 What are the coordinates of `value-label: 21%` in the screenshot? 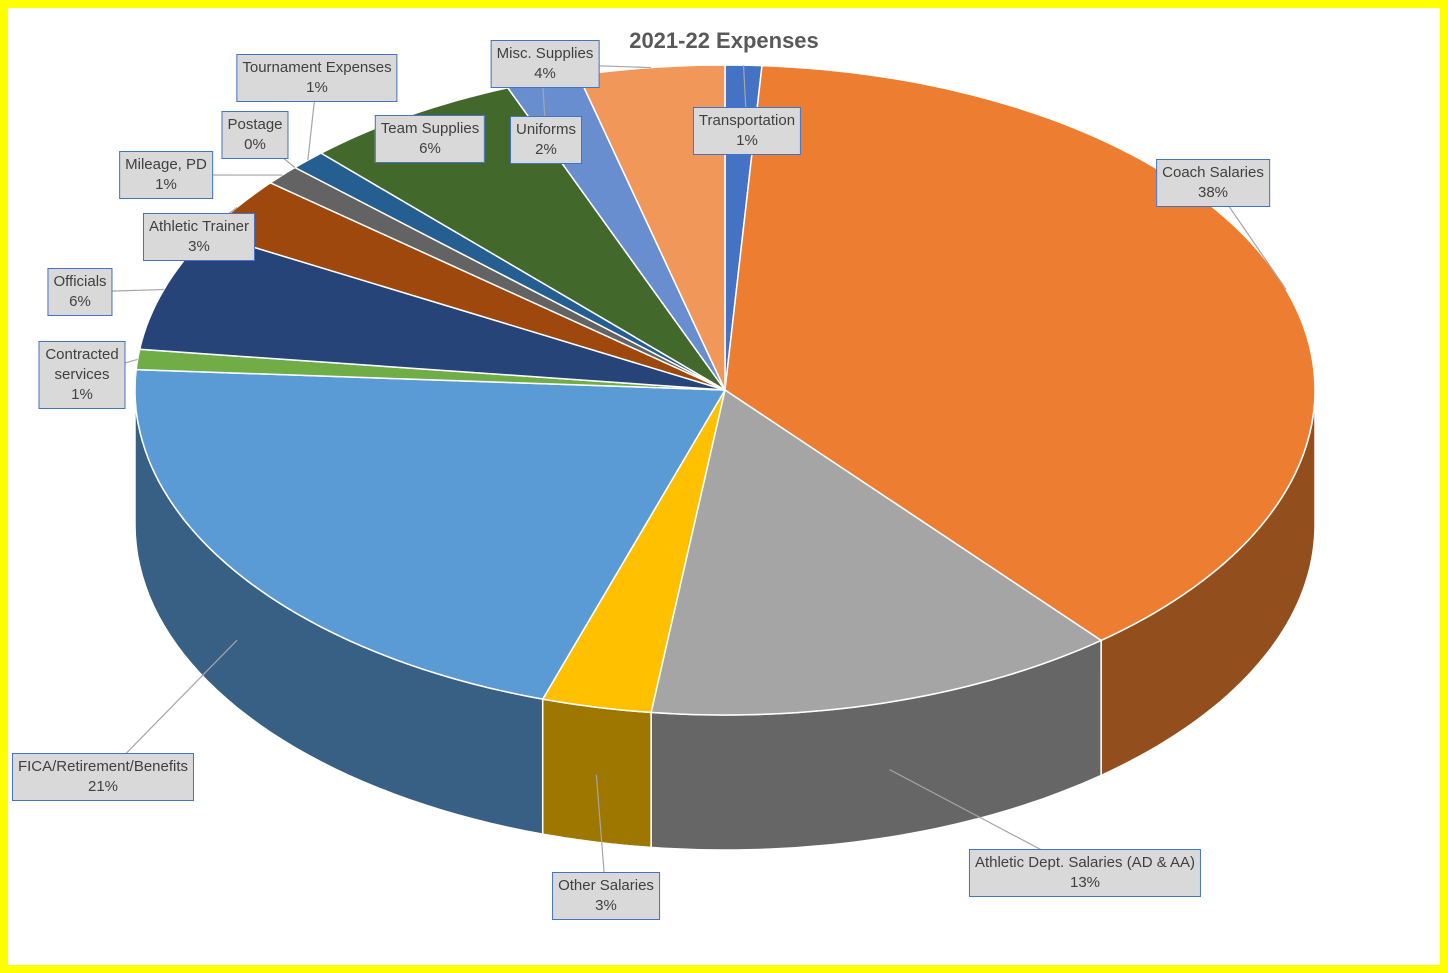 It's located at (103, 786).